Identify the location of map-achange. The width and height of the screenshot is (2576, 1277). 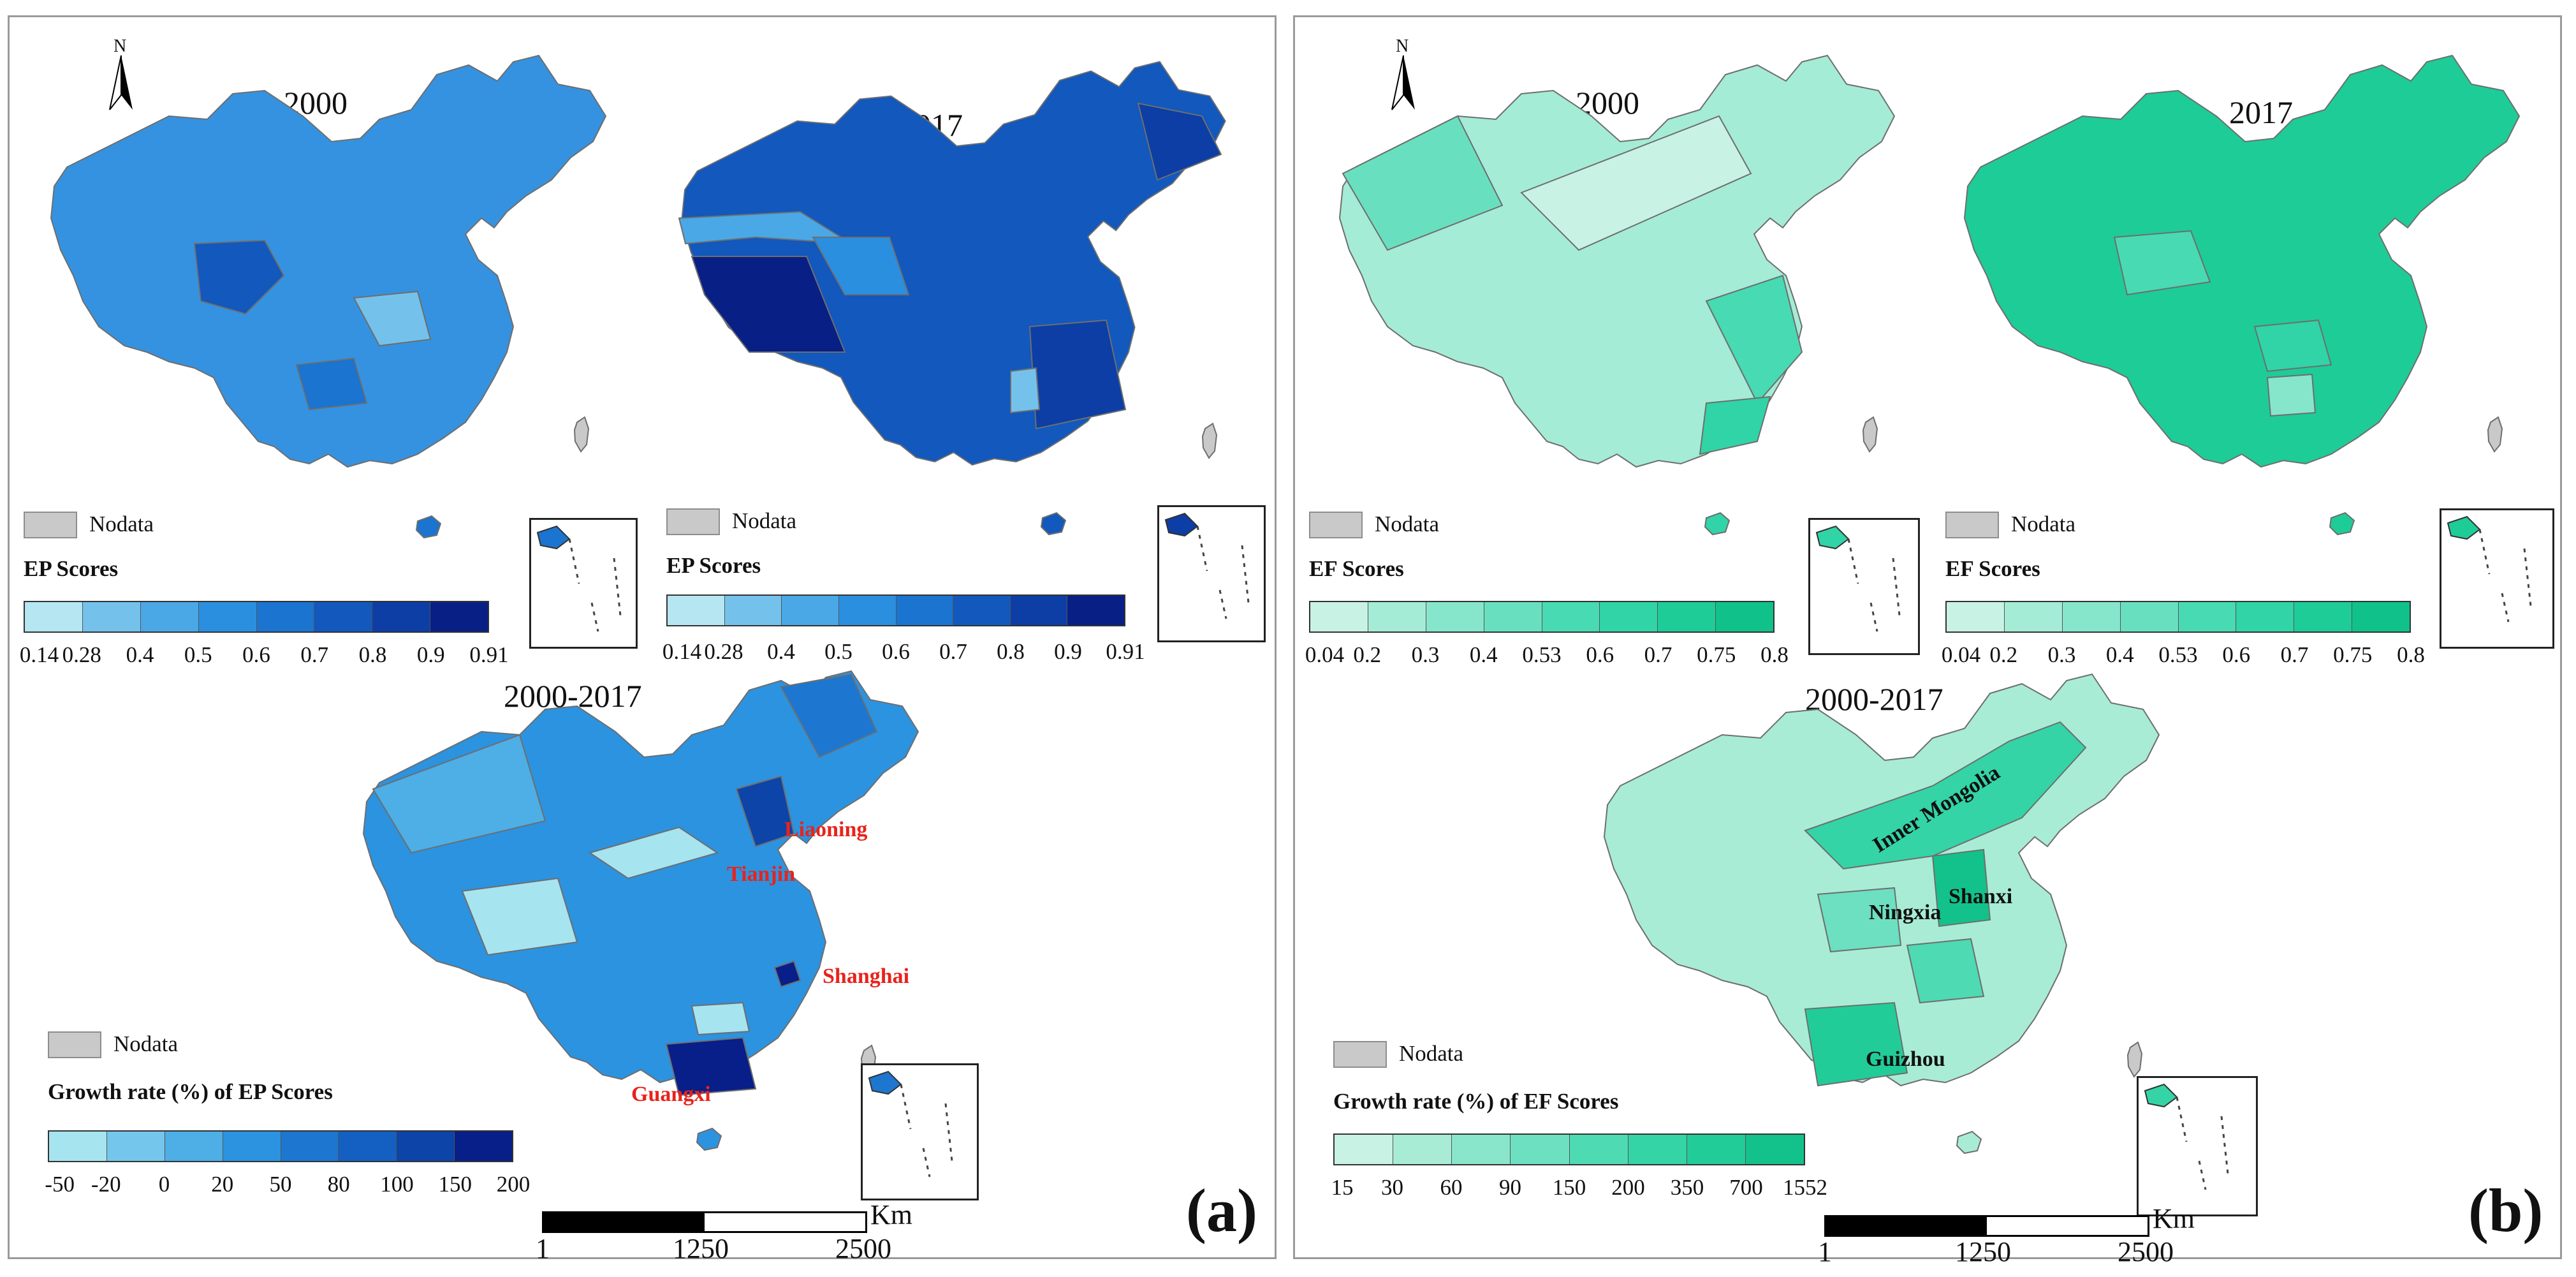
(641, 910).